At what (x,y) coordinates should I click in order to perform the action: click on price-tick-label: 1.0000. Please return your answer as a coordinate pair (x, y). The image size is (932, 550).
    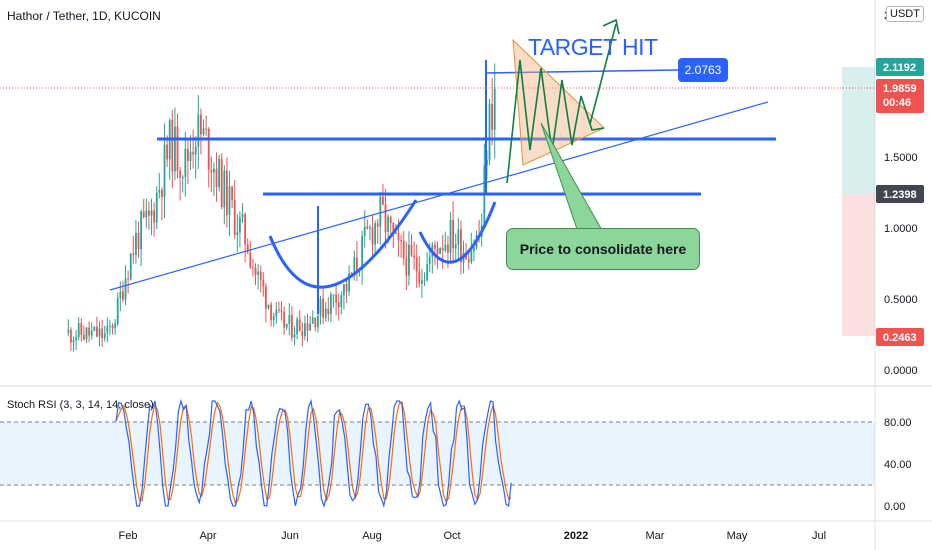
    Looking at the image, I should click on (901, 229).